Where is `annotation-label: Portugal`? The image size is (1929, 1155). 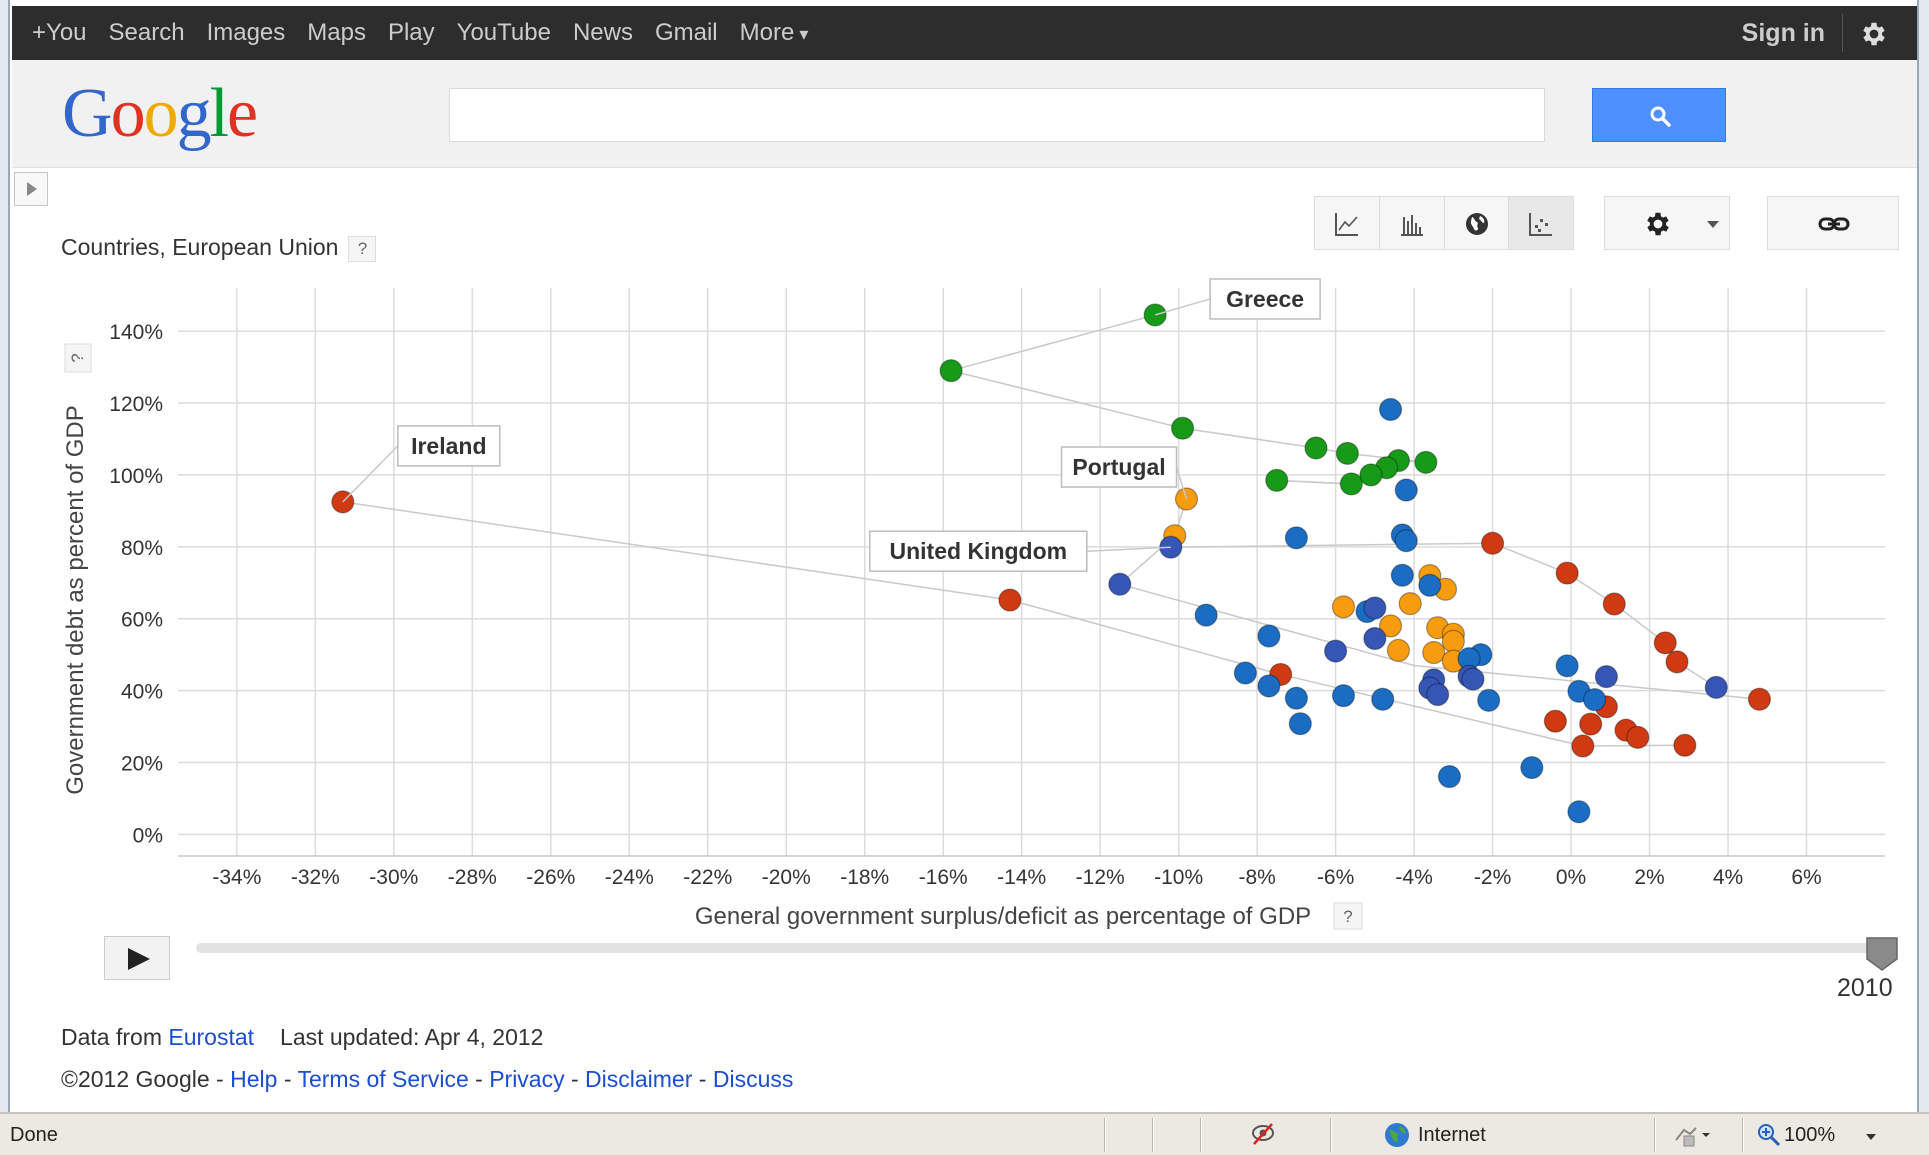 annotation-label: Portugal is located at coordinates (1118, 467).